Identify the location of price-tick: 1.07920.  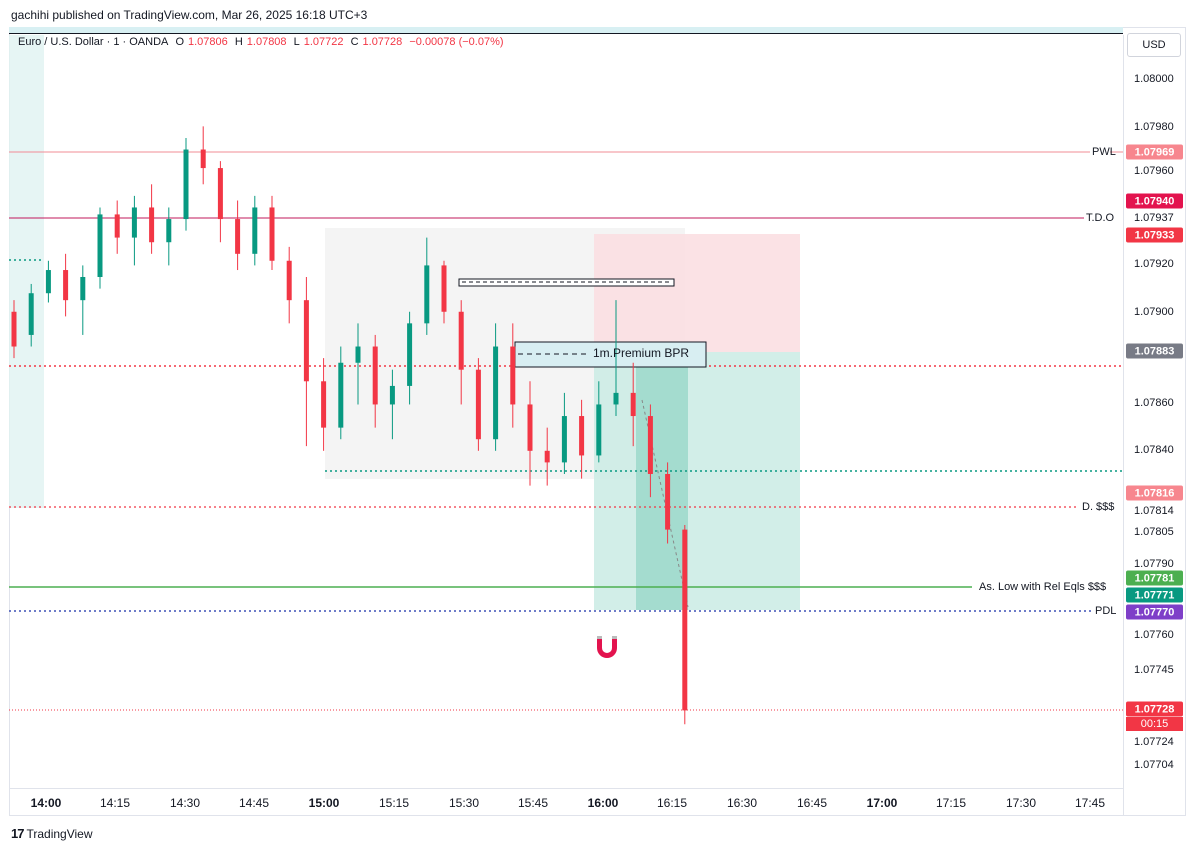
(1154, 264).